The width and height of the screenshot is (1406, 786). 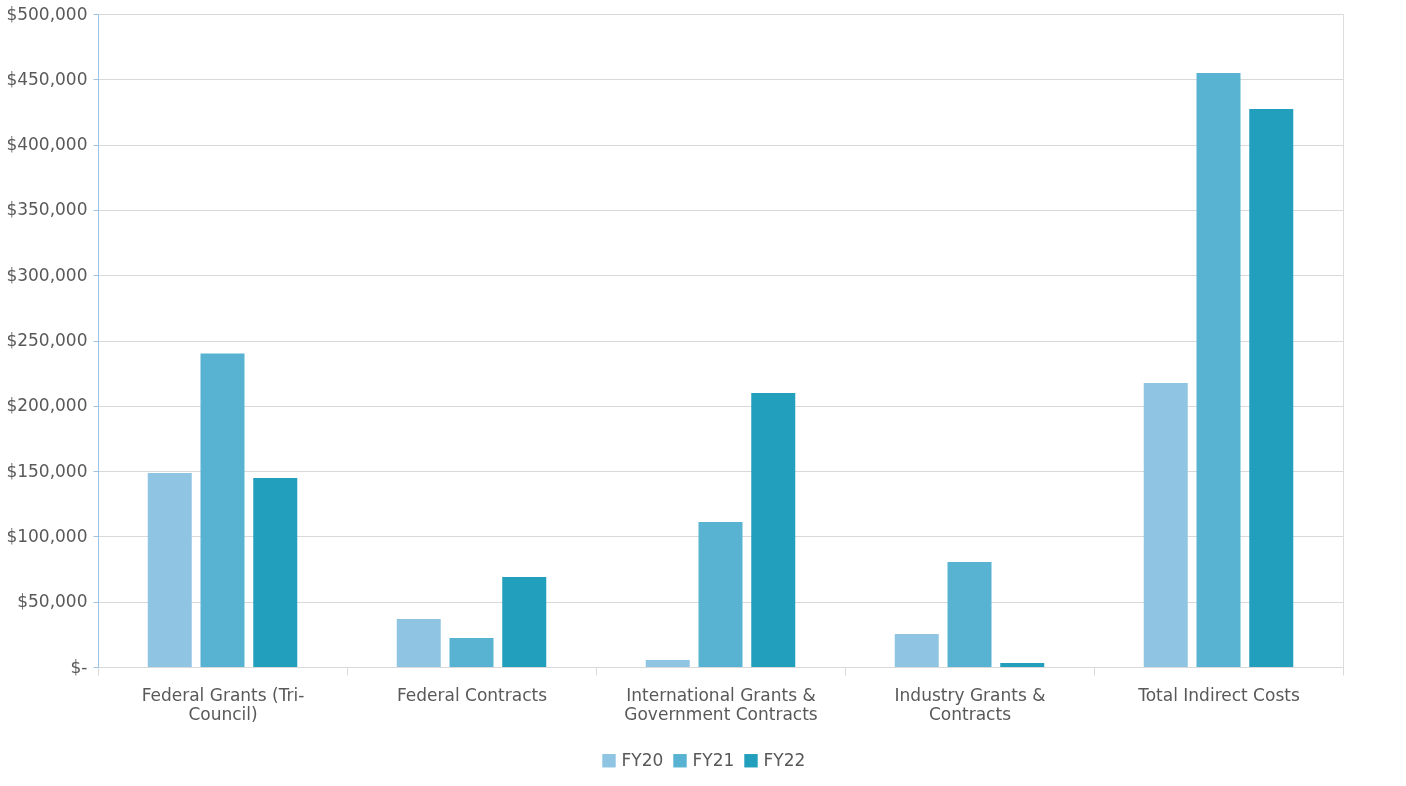 What do you see at coordinates (784, 759) in the screenshot?
I see `legend-label: FY22` at bounding box center [784, 759].